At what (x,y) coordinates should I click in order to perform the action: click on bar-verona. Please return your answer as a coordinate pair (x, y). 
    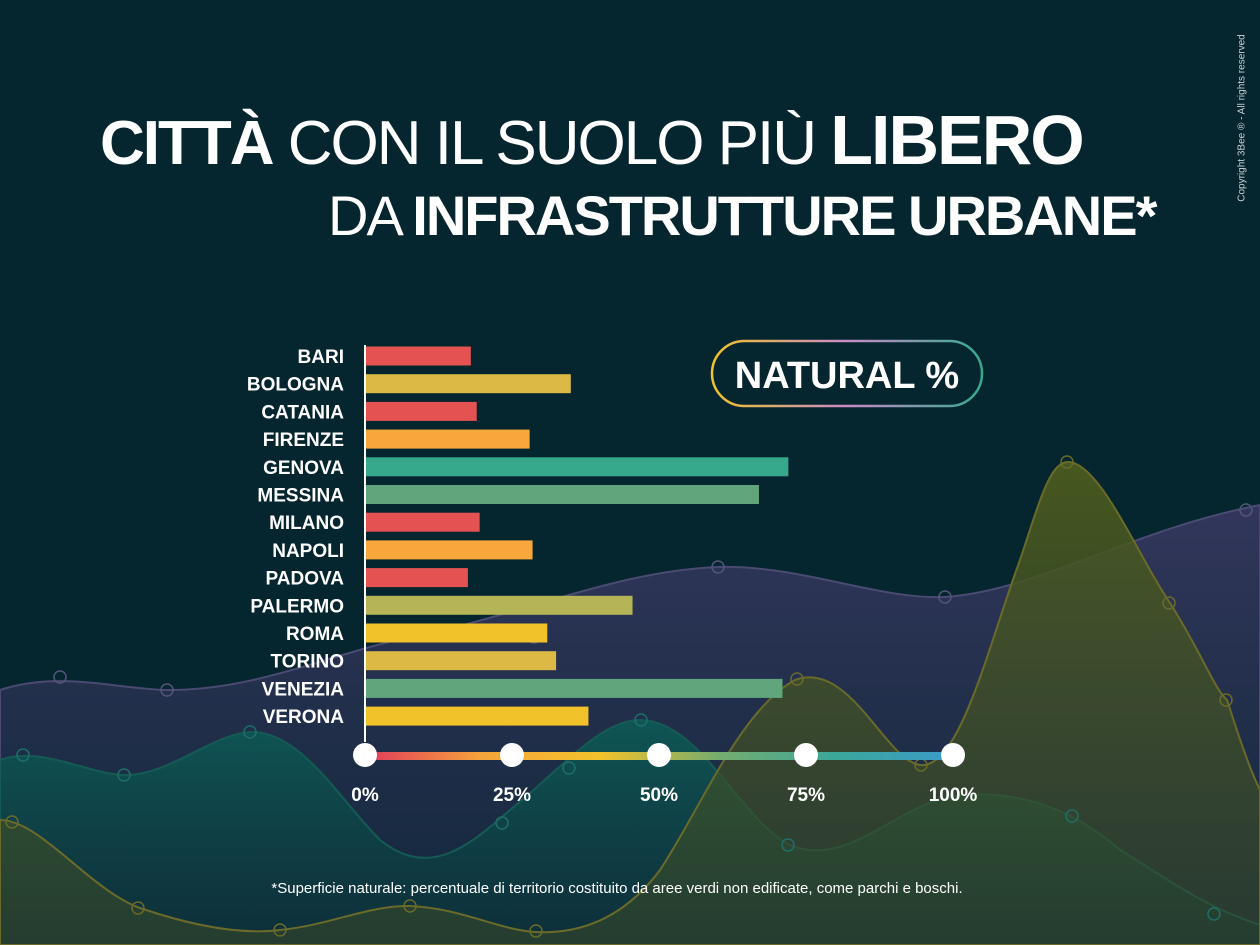
    Looking at the image, I should click on (477, 716).